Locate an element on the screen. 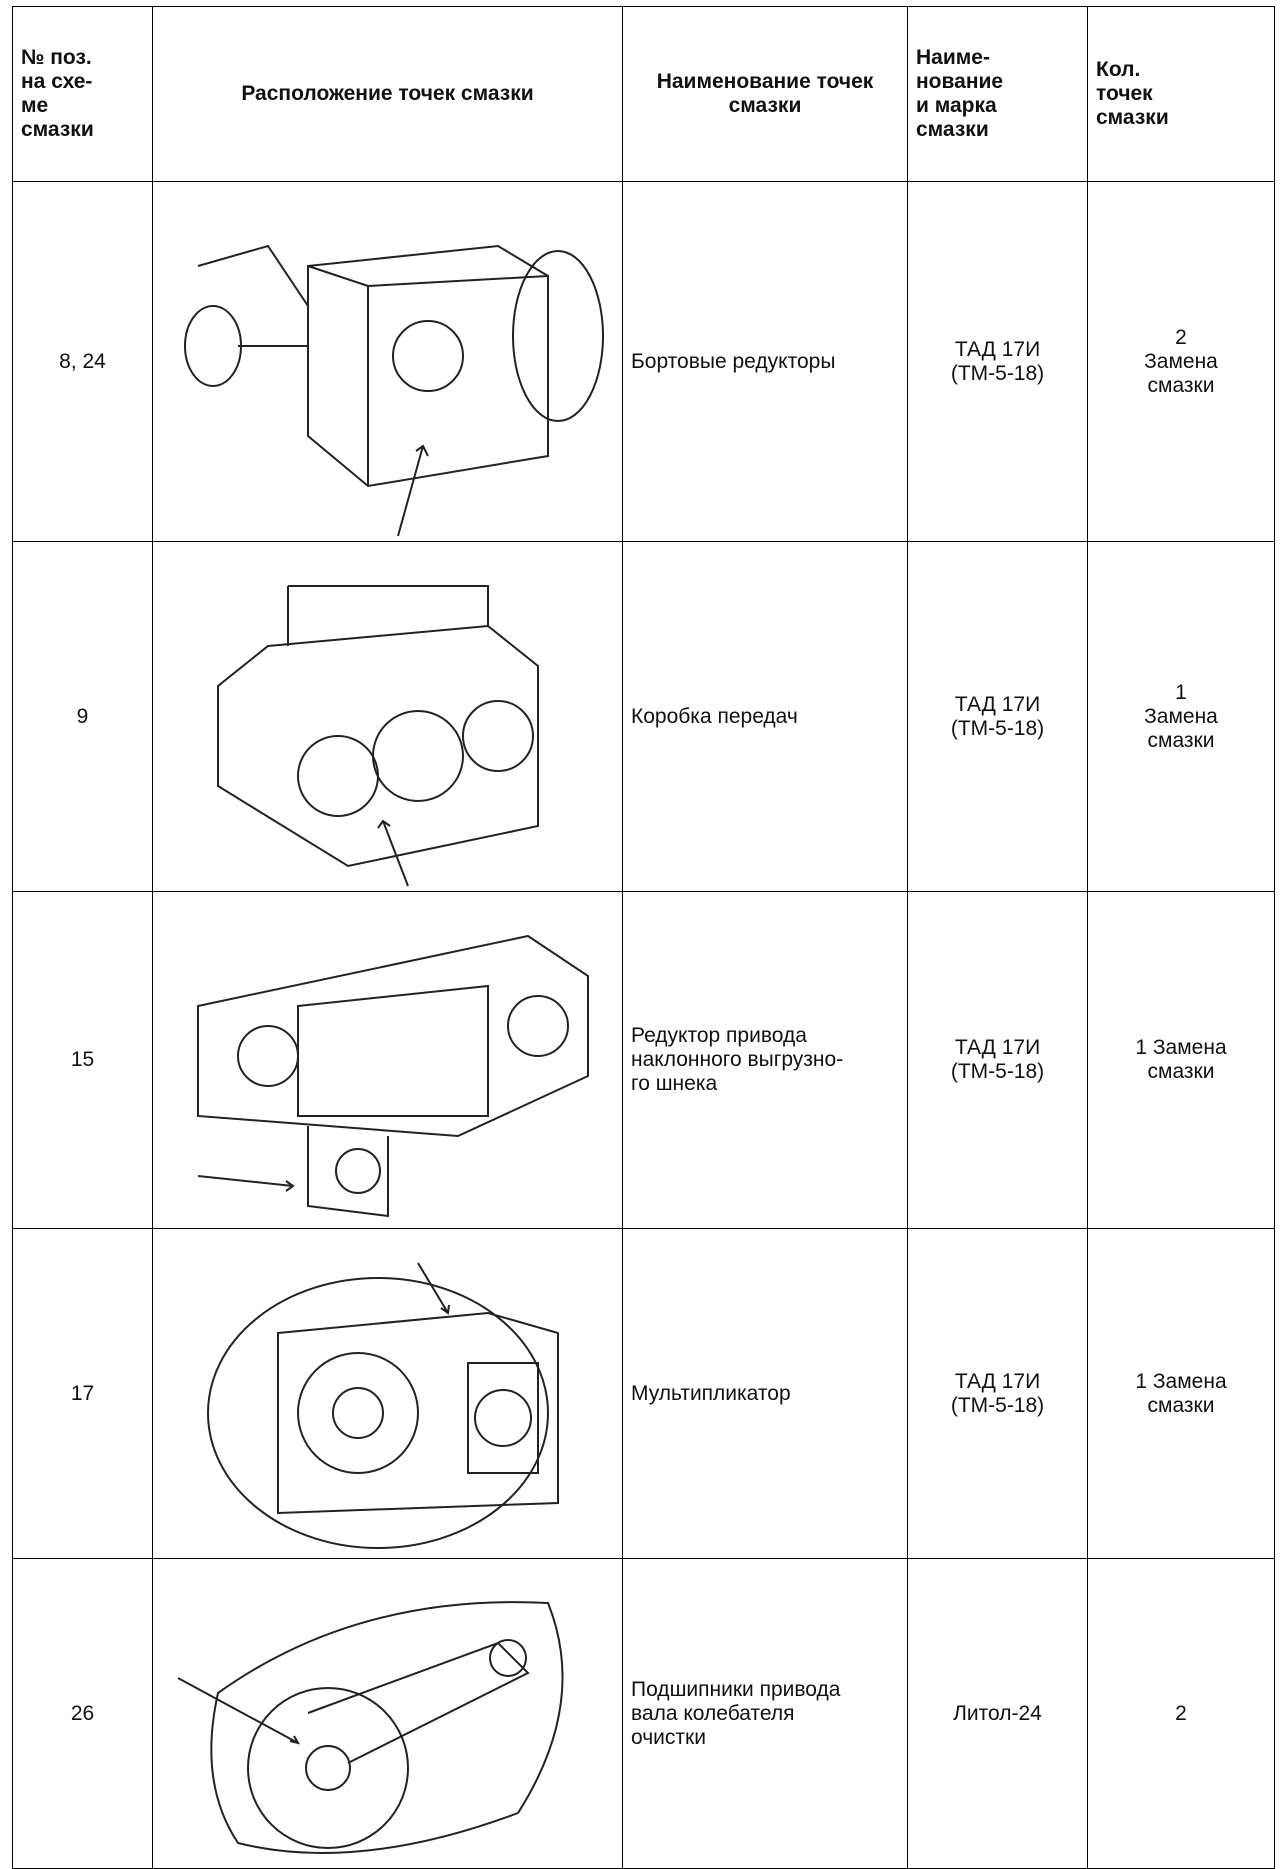 This screenshot has width=1286, height=1869. point-count: 2 is located at coordinates (1181, 1713).